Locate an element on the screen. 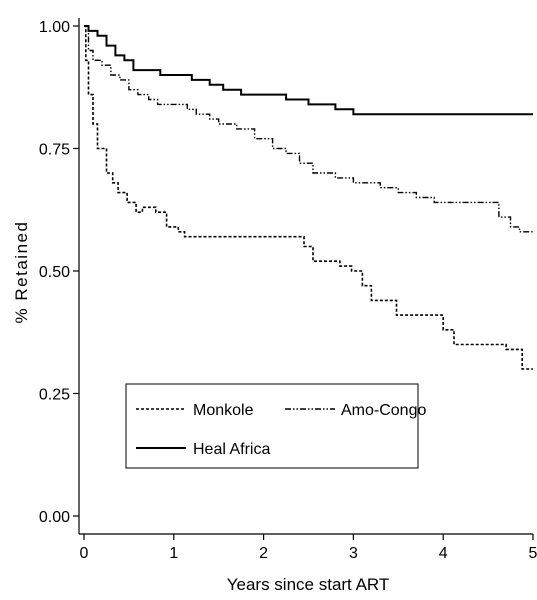 Image resolution: width=537 pixels, height=600 pixels. legend: Monkole Amo-Congo Heal Africa is located at coordinates (275, 426).